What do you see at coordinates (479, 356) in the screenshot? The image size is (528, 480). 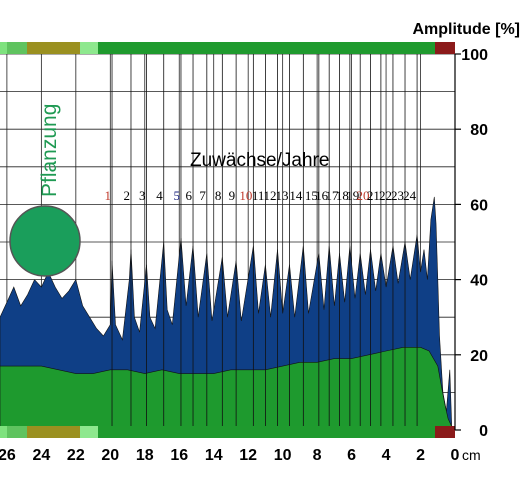 I see `y-tick-label: 20` at bounding box center [479, 356].